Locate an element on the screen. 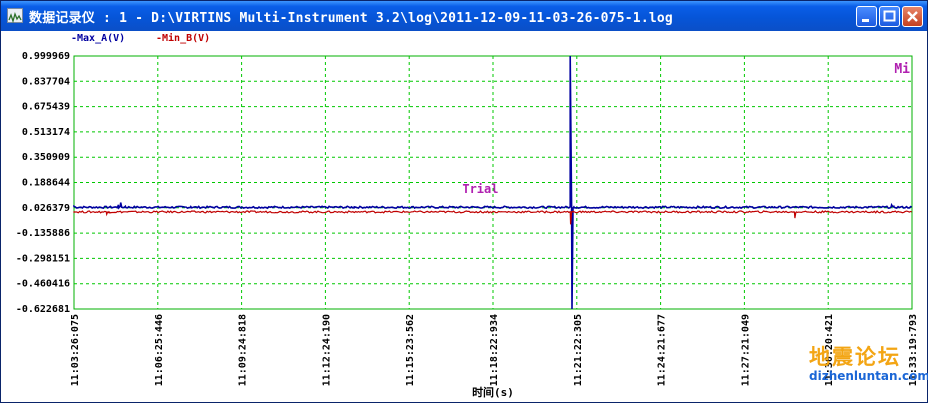 The image size is (928, 406). minimize-button is located at coordinates (866, 16).